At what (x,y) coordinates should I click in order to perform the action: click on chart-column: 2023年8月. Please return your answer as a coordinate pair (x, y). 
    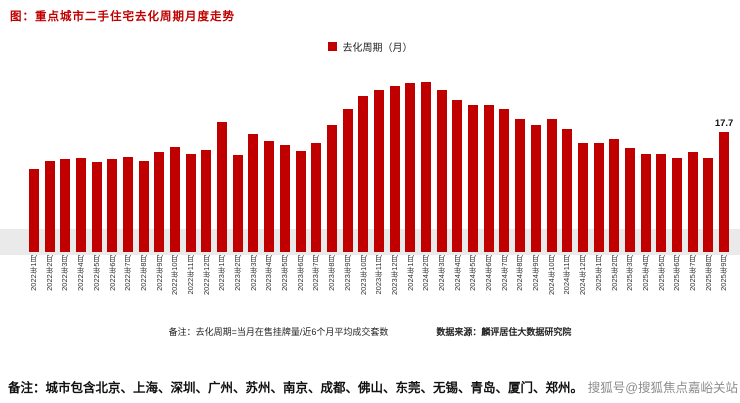
    Looking at the image, I should click on (332, 193).